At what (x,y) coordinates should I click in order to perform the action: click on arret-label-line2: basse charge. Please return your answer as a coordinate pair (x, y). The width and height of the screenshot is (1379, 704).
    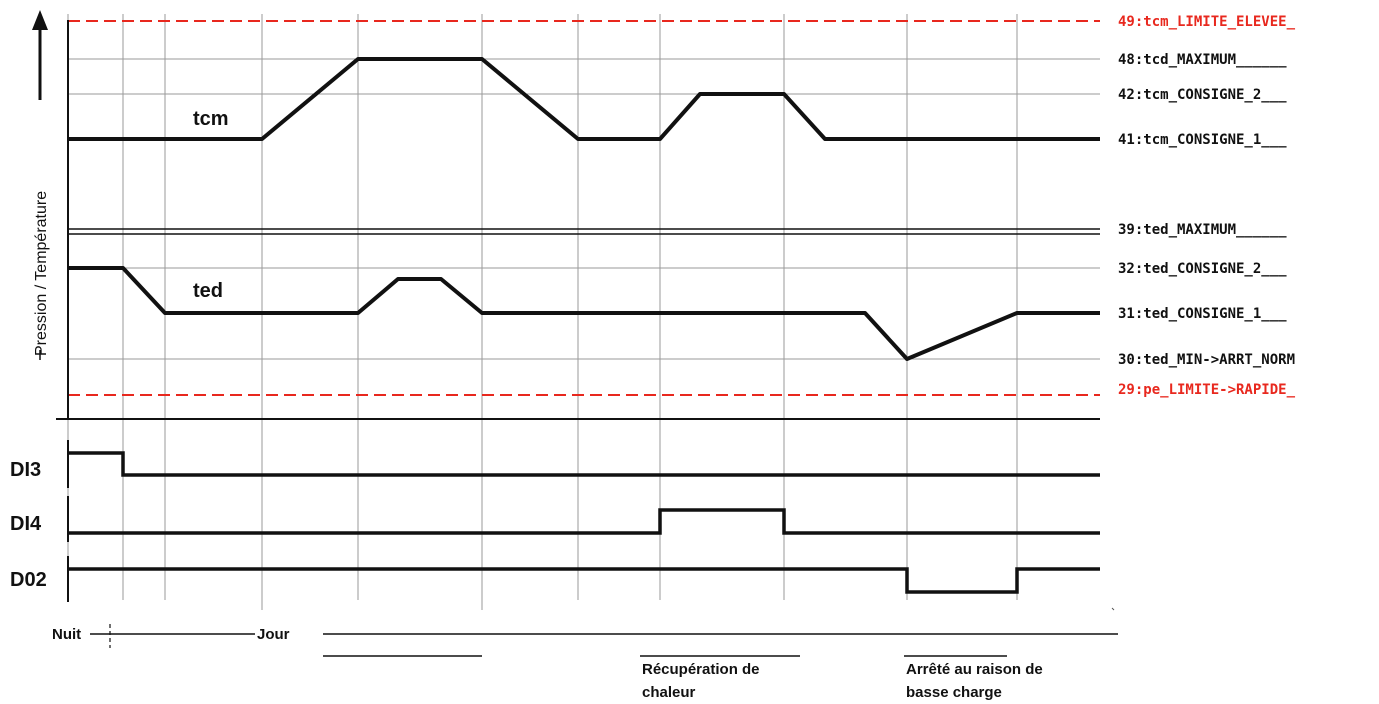
    Looking at the image, I should click on (954, 692).